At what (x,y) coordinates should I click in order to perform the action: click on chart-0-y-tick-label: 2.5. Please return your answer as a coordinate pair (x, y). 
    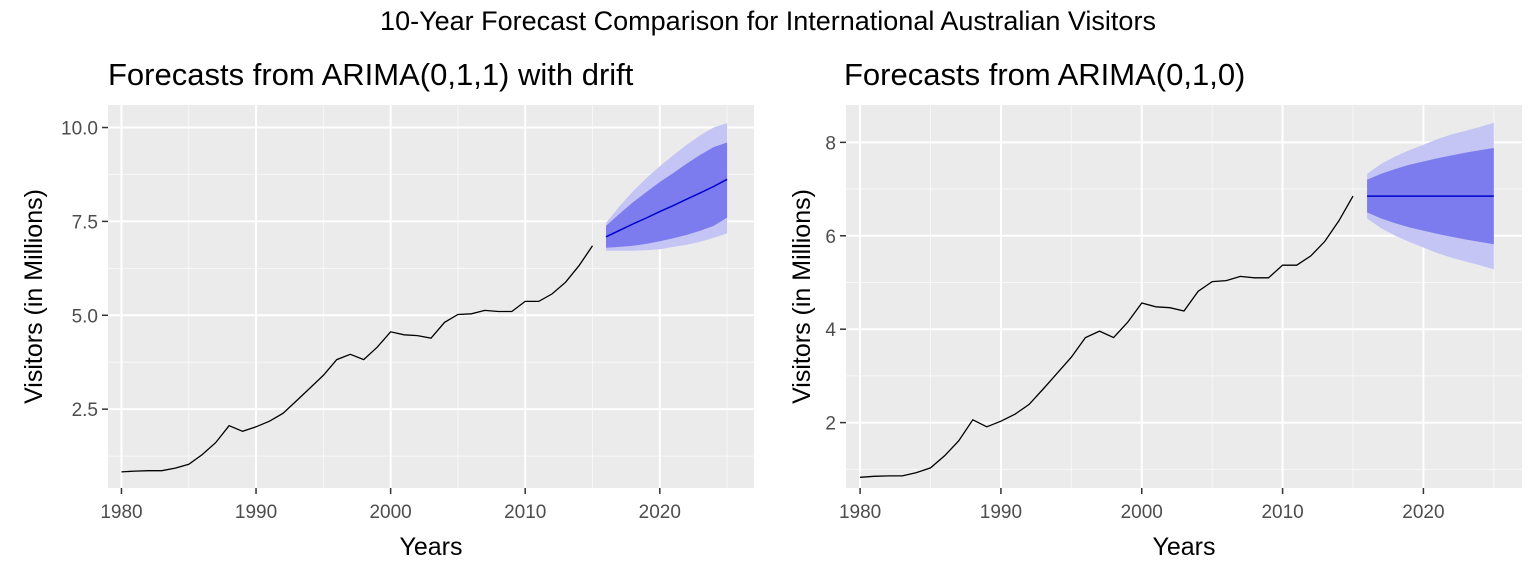
    Looking at the image, I should click on (85, 410).